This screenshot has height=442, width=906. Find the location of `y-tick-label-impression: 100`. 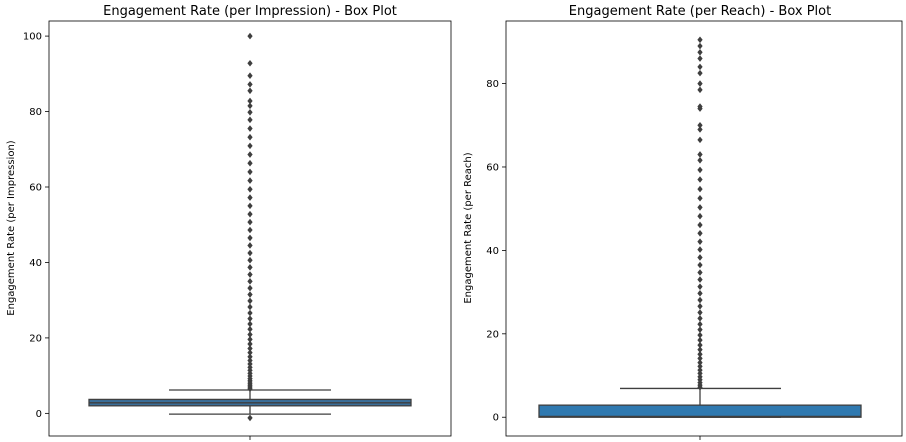

y-tick-label-impression: 100 is located at coordinates (32, 37).